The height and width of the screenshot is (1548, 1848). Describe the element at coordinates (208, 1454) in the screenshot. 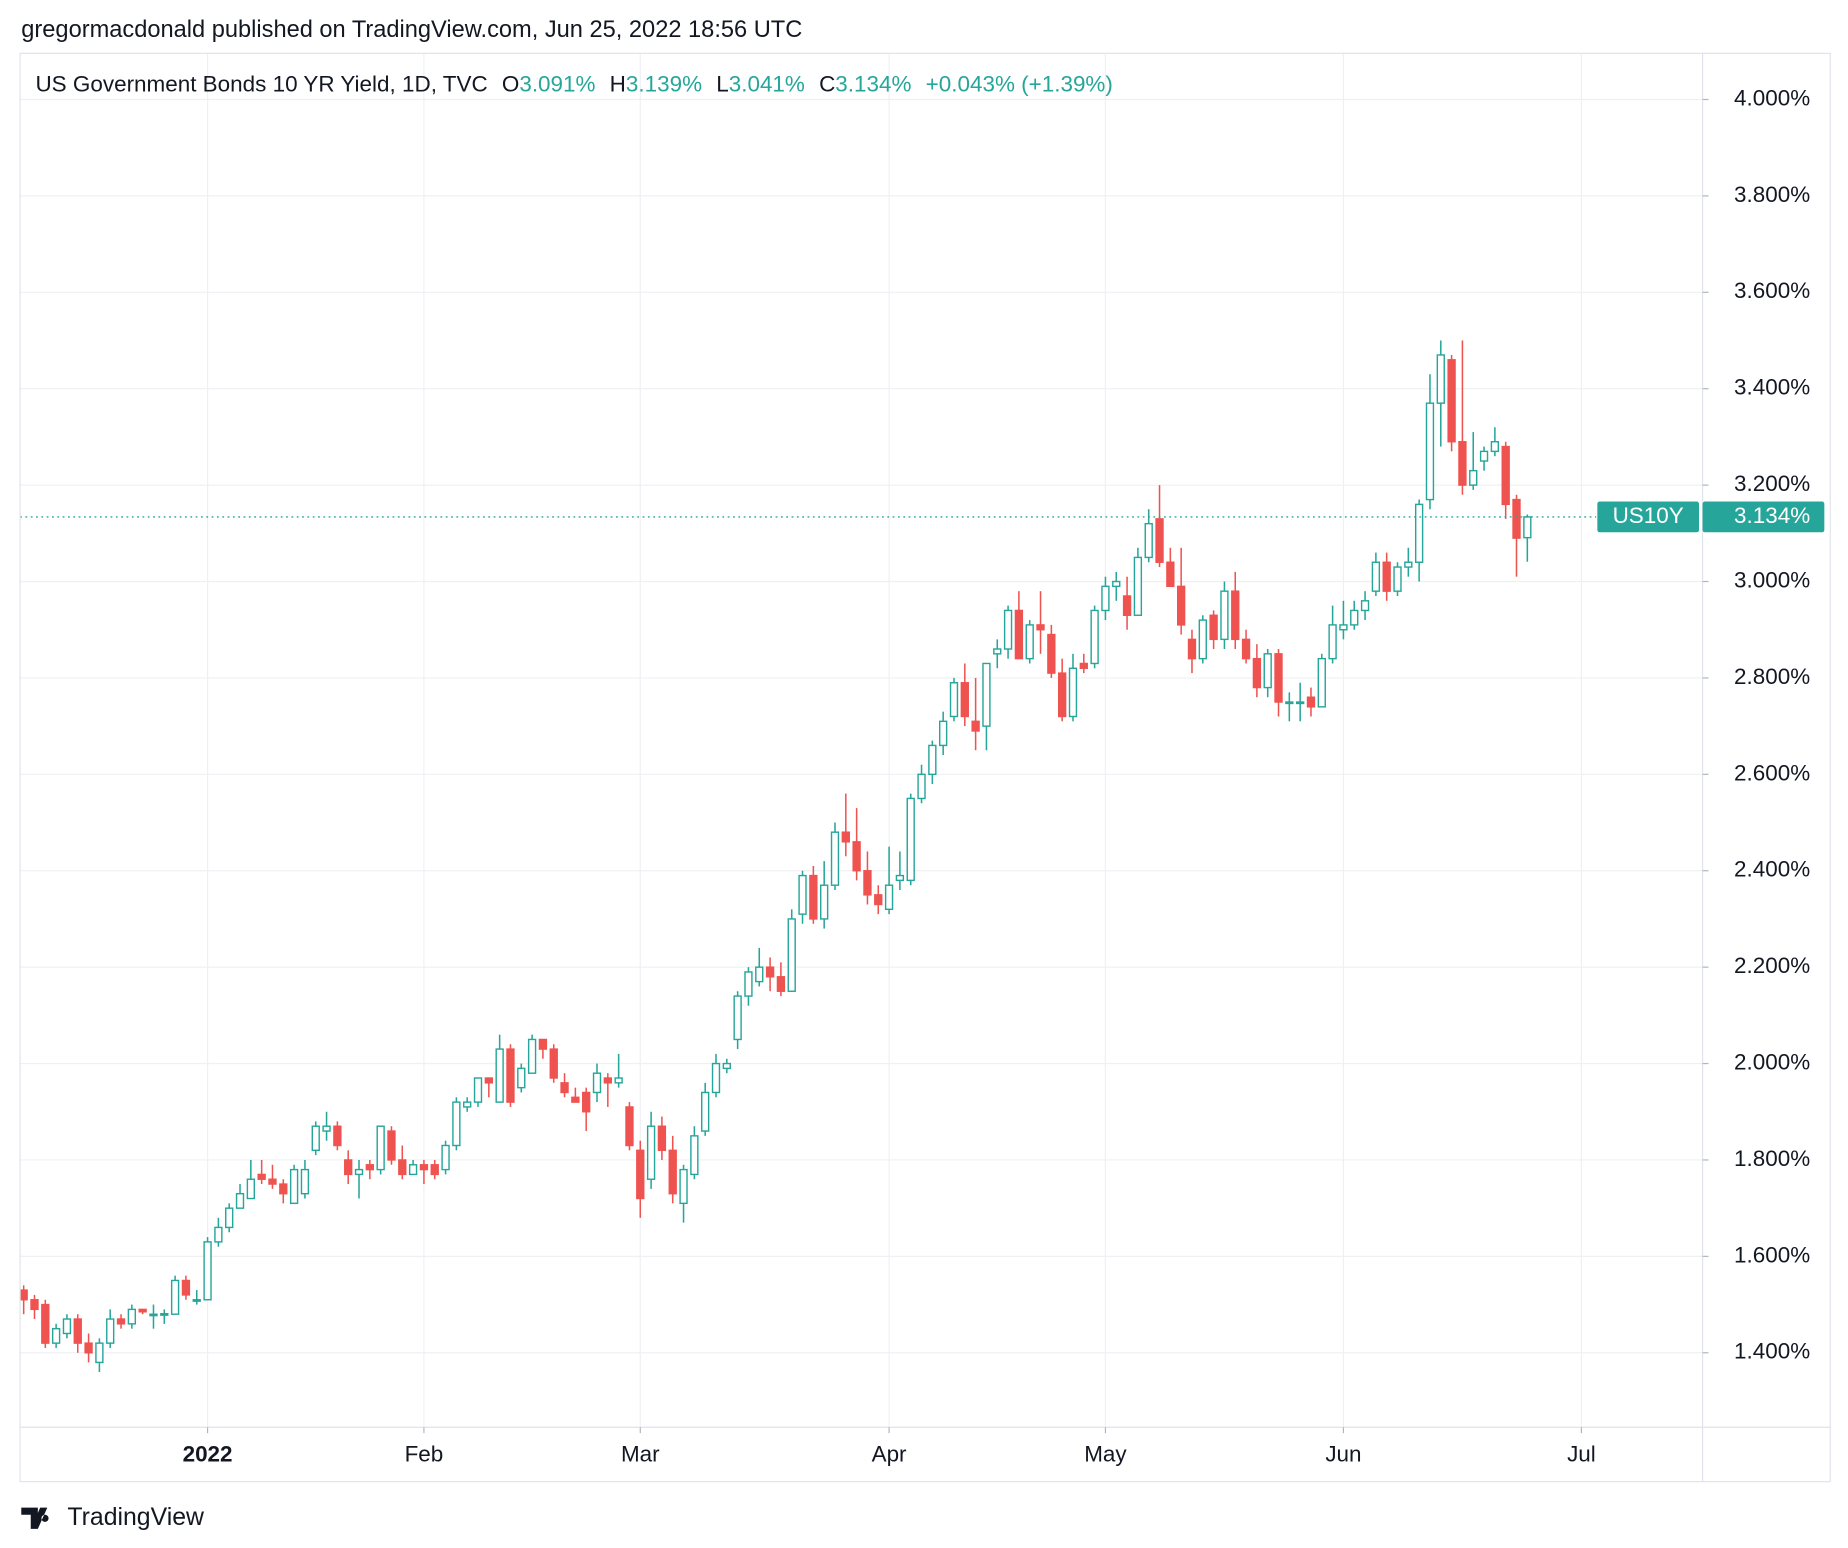

I see `x-tick-label: 2022` at that location.